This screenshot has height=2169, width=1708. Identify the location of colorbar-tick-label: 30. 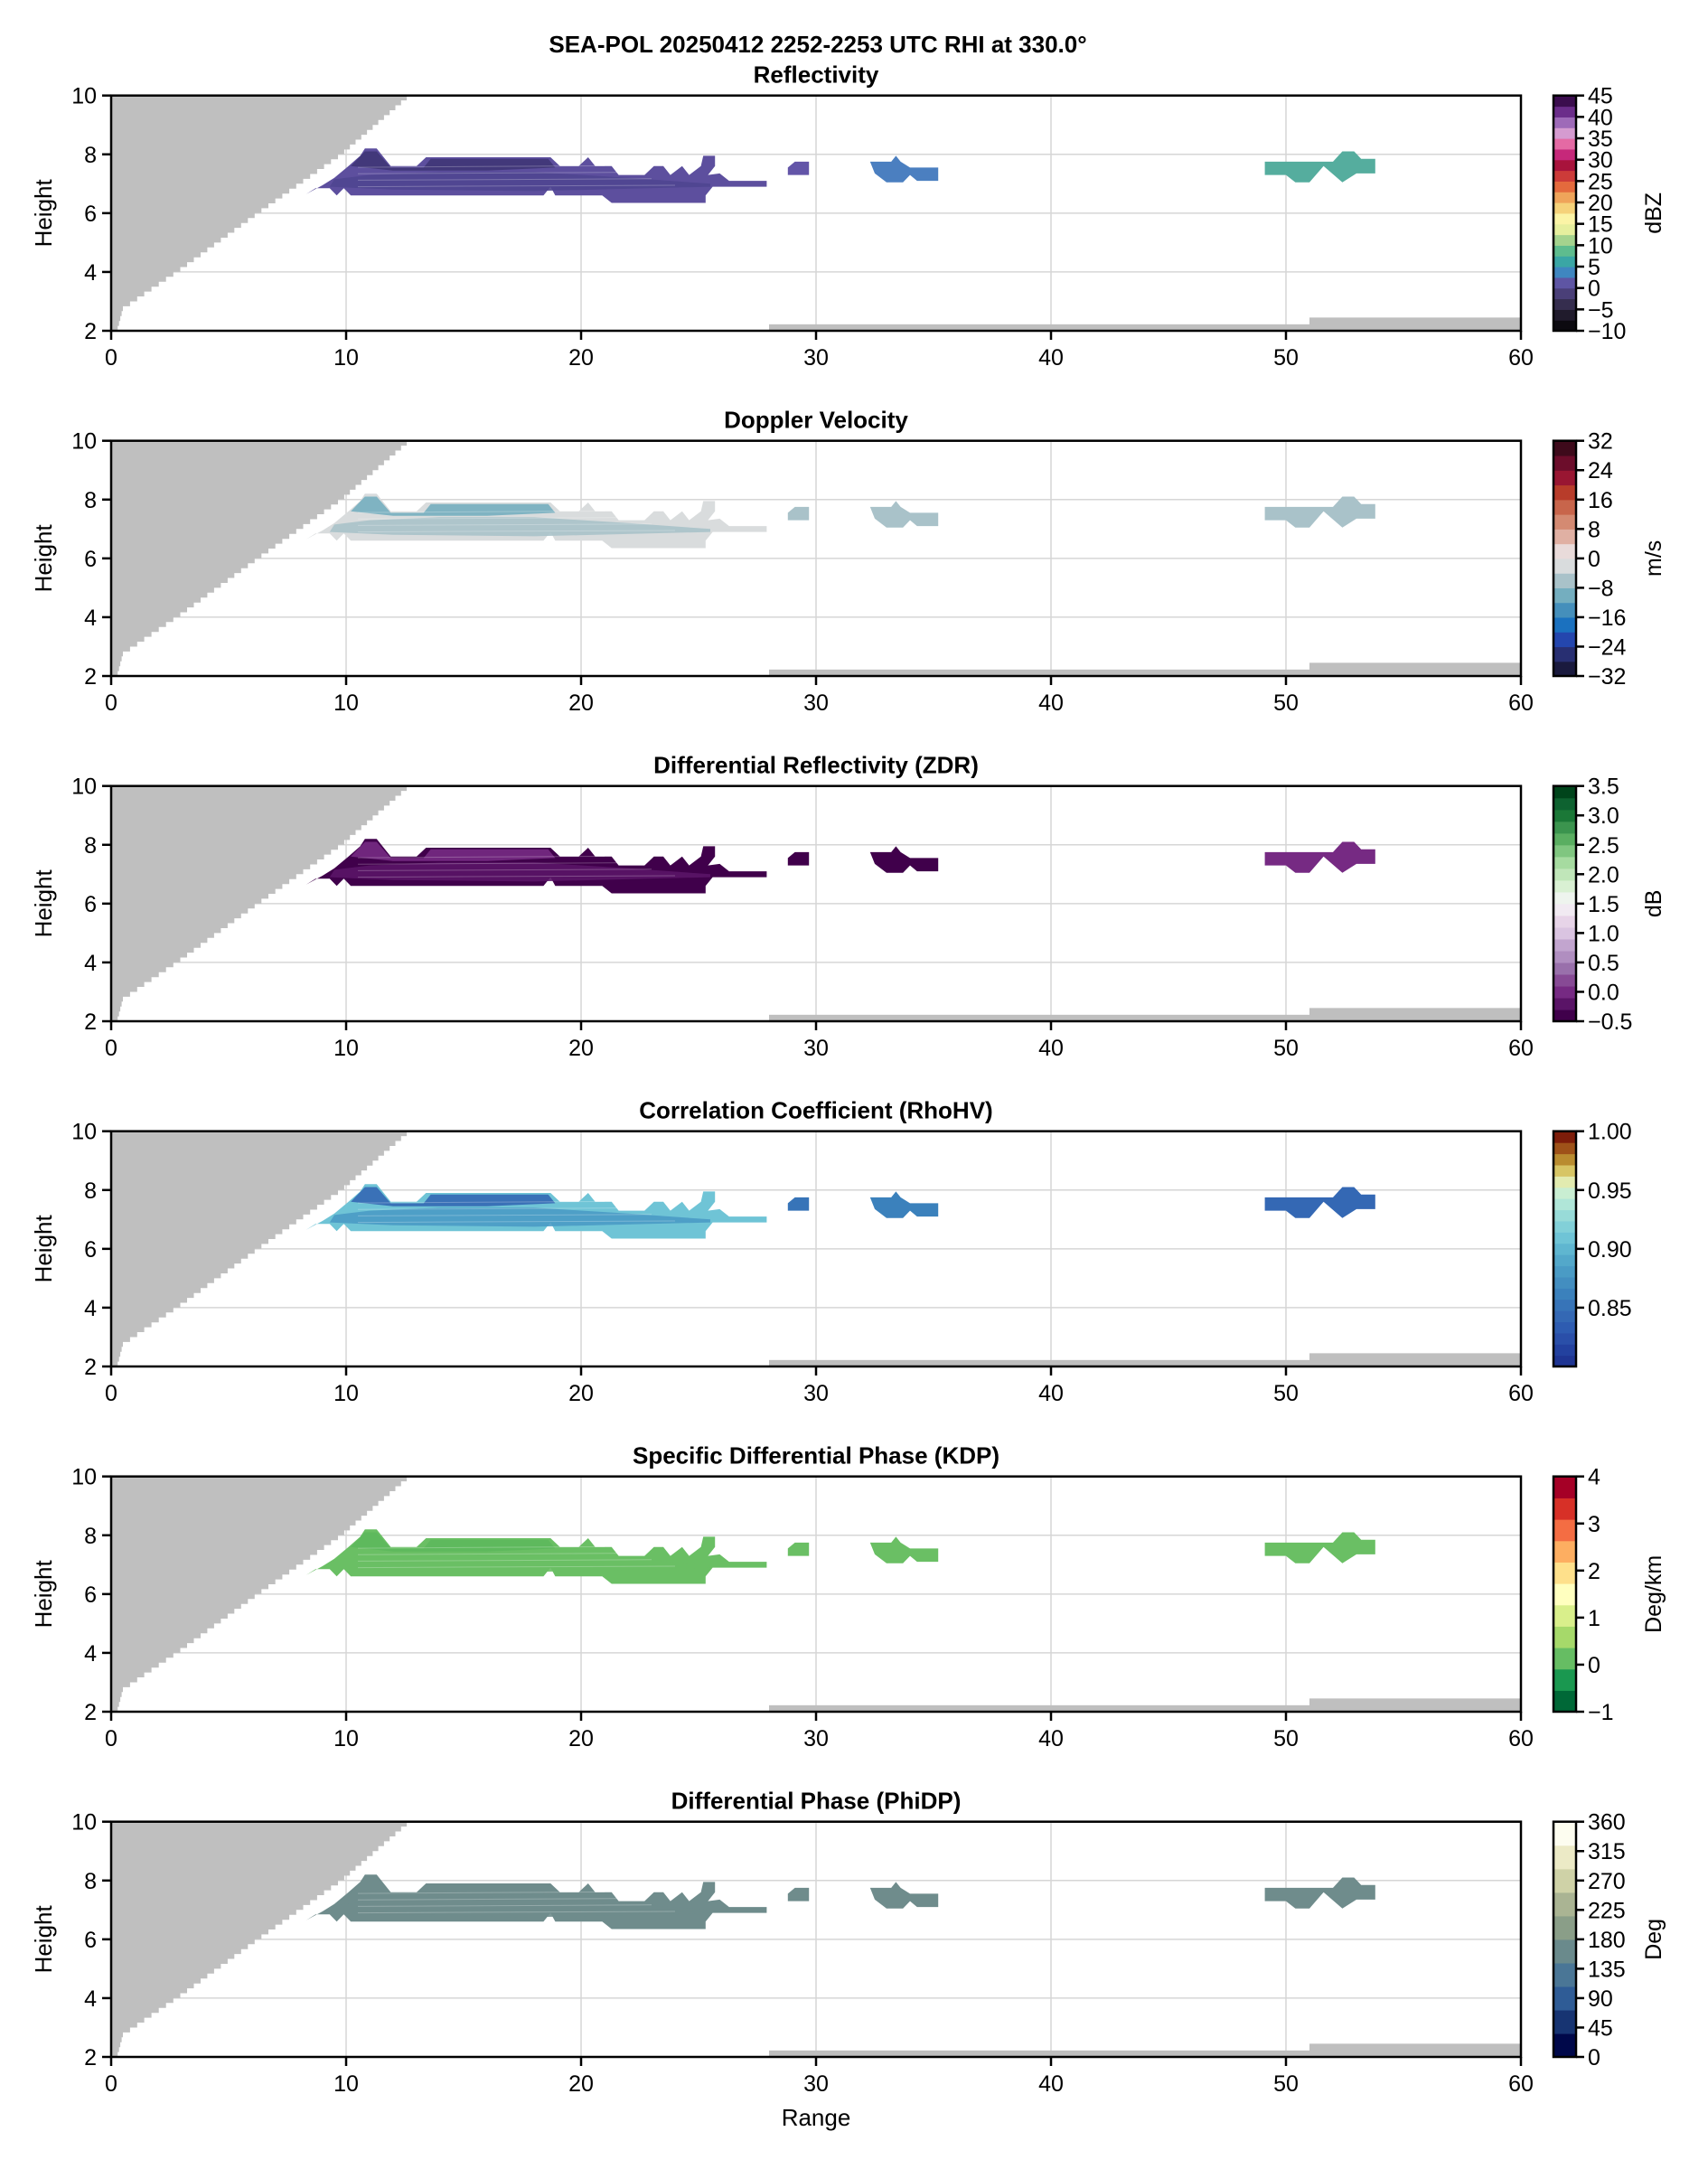
(1600, 161).